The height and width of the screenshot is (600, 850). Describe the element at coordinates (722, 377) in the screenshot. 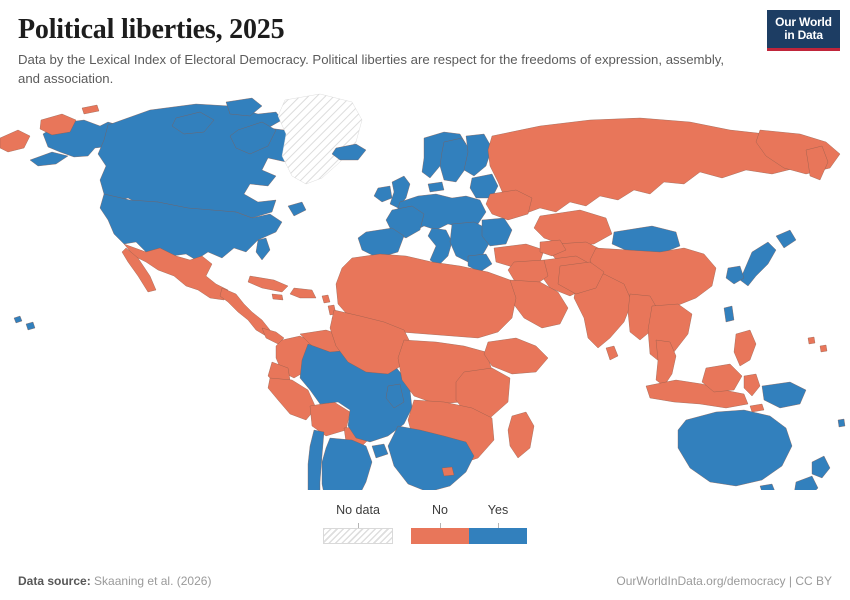

I see `island-borneo` at that location.